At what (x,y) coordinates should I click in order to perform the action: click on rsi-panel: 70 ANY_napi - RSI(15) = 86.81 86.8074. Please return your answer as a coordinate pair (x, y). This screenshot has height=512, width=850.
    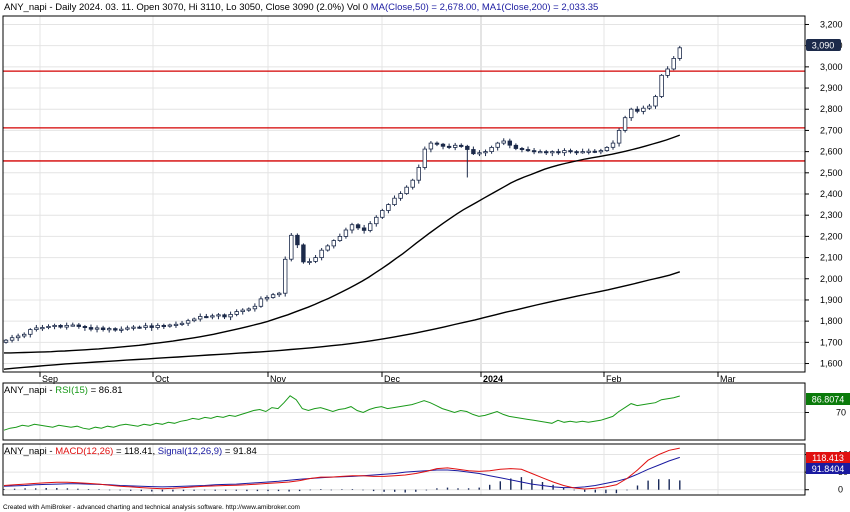
    Looking at the image, I should click on (426, 411).